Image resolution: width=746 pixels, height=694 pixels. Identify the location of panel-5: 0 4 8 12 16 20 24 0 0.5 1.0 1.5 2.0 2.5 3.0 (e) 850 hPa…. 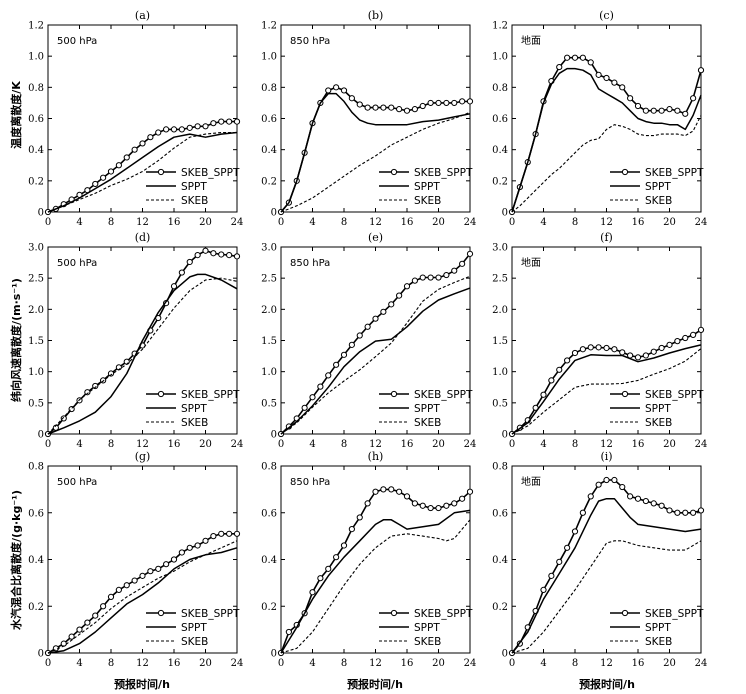
(368, 340).